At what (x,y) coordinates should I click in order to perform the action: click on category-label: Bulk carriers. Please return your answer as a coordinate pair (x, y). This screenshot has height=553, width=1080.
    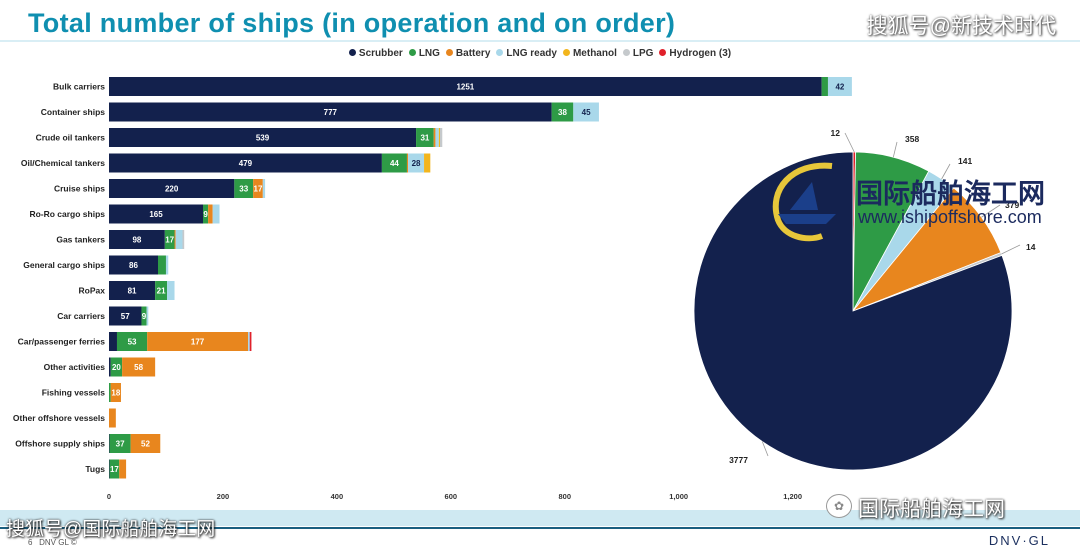
    Looking at the image, I should click on (79, 87).